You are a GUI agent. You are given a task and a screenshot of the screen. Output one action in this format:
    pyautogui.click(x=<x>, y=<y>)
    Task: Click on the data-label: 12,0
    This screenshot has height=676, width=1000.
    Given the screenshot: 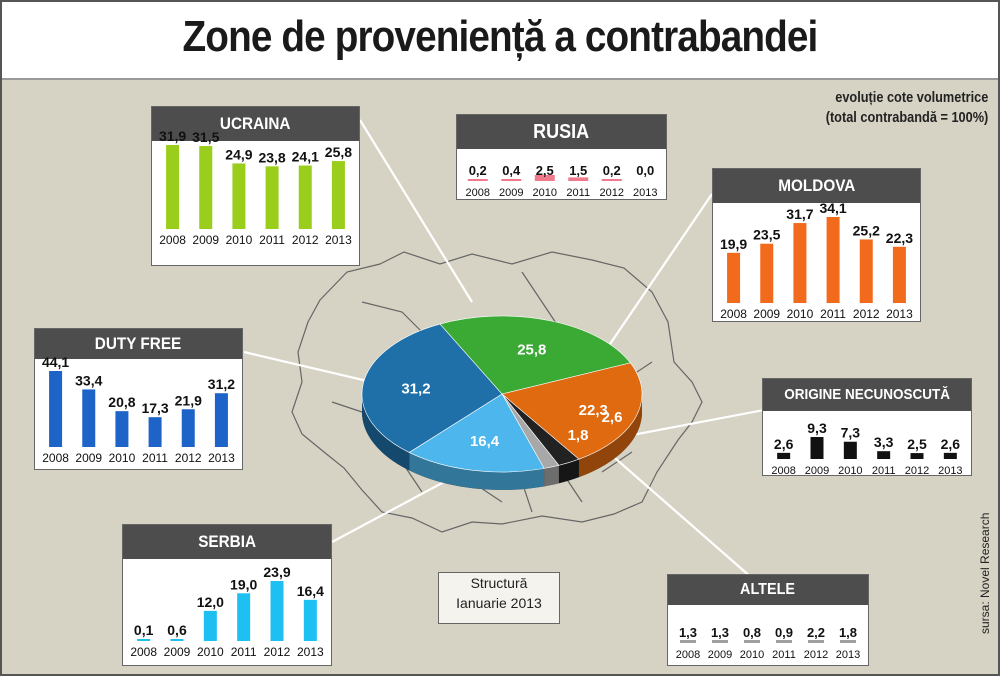 What is the action you would take?
    pyautogui.click(x=210, y=602)
    